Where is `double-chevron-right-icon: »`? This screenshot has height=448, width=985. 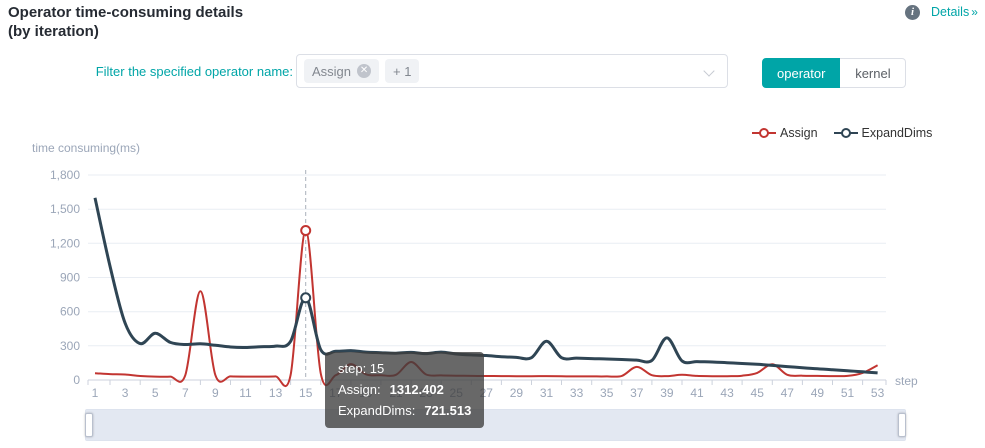
double-chevron-right-icon: » is located at coordinates (974, 12).